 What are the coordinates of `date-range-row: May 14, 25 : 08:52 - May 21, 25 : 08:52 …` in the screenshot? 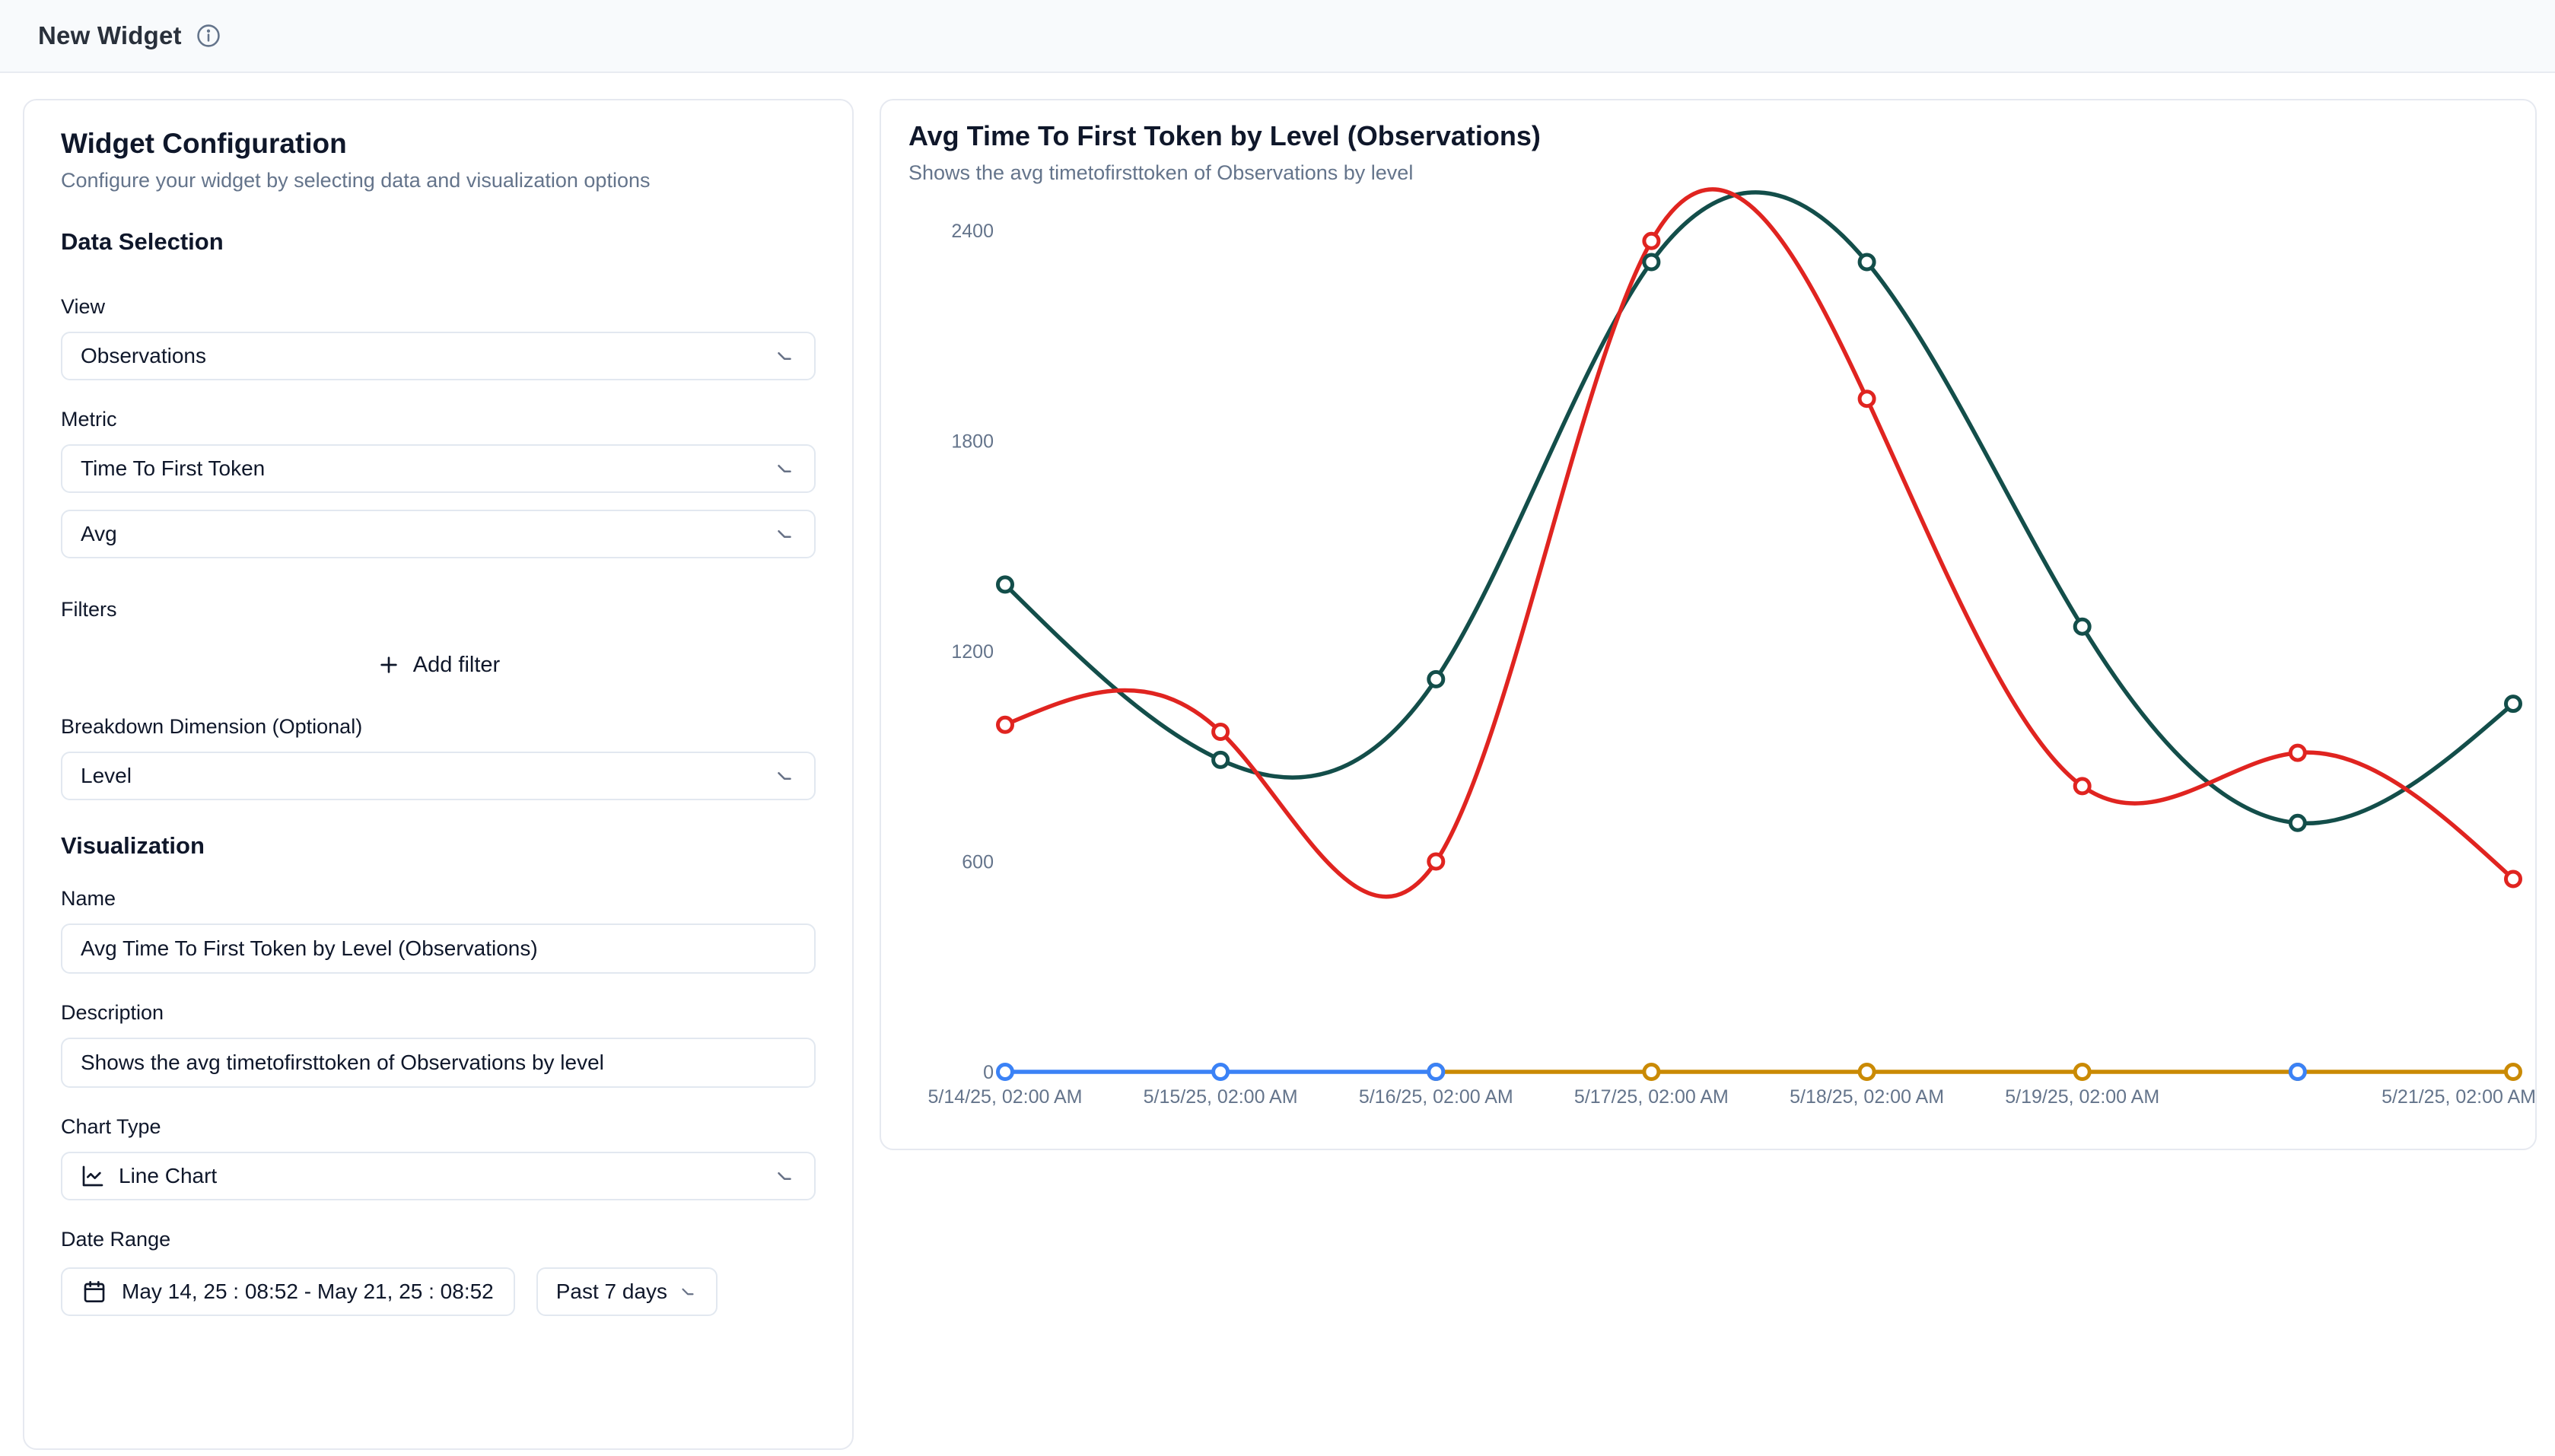 It's located at (438, 1291).